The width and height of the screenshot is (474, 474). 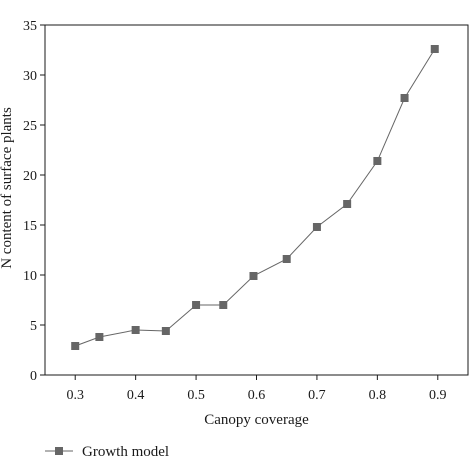 What do you see at coordinates (378, 395) in the screenshot?
I see `x-tick-label: 0.8` at bounding box center [378, 395].